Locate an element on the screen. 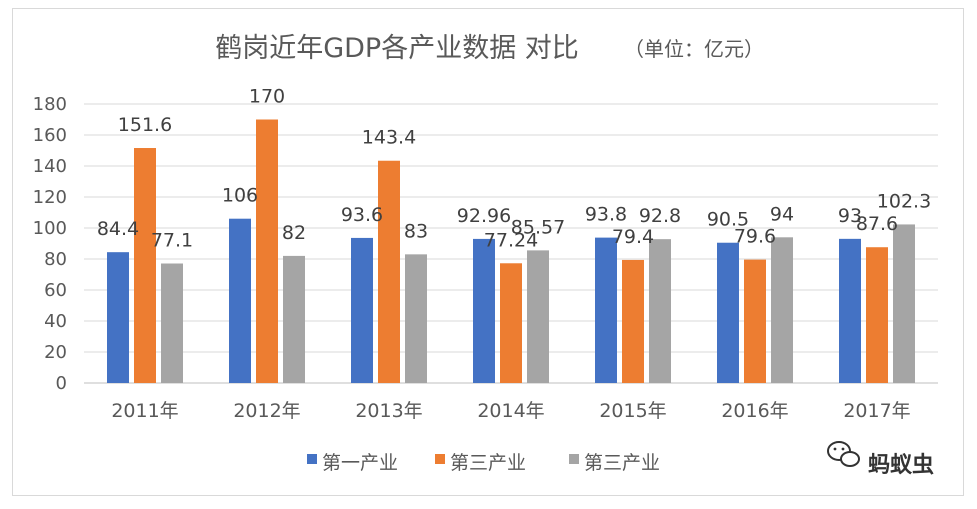 Image resolution: width=977 pixels, height=509 pixels. x-category-label: 2014年 is located at coordinates (510, 411).